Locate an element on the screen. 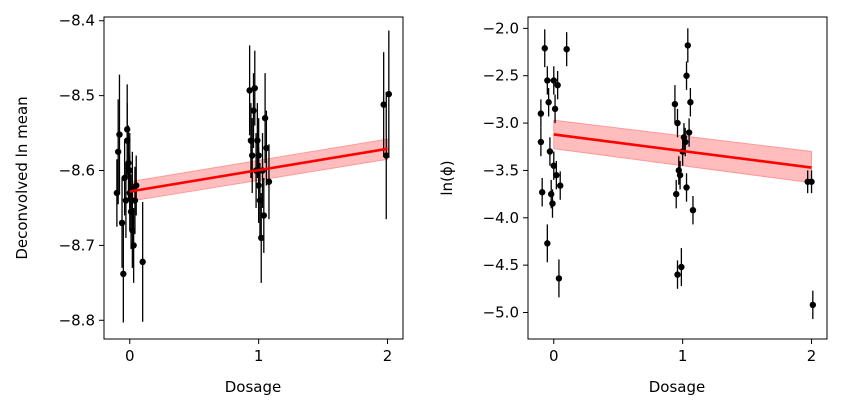 Image resolution: width=845 pixels, height=412 pixels. y-tick-label: −5.0 is located at coordinates (501, 312).